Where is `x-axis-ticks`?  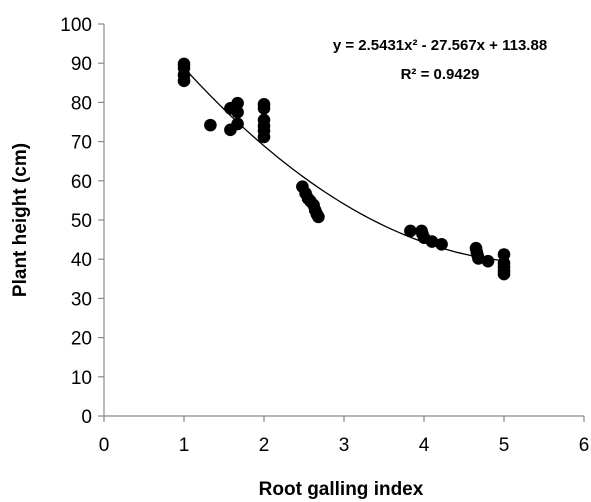
x-axis-ticks is located at coordinates (344, 419).